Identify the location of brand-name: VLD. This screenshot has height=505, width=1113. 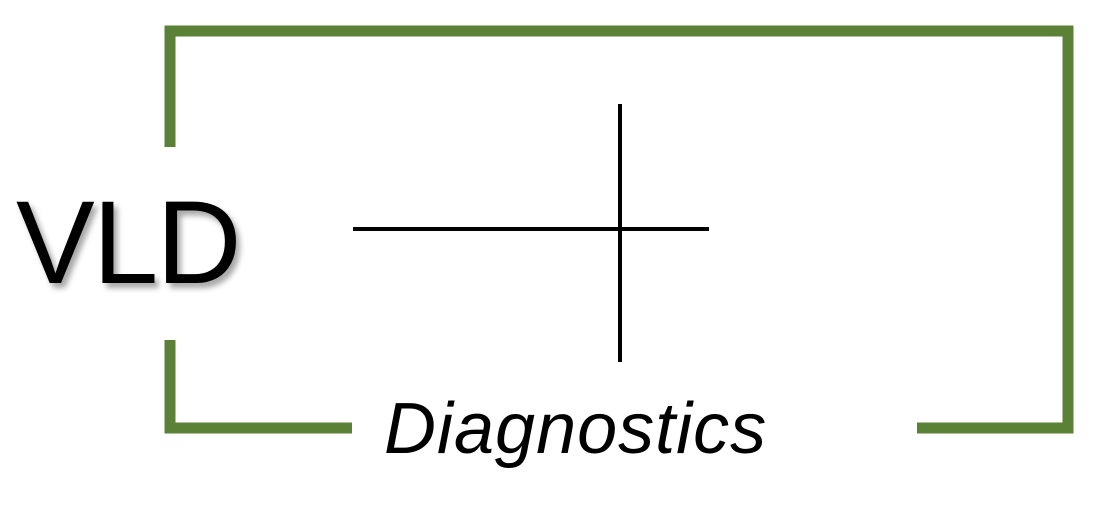
(129, 243).